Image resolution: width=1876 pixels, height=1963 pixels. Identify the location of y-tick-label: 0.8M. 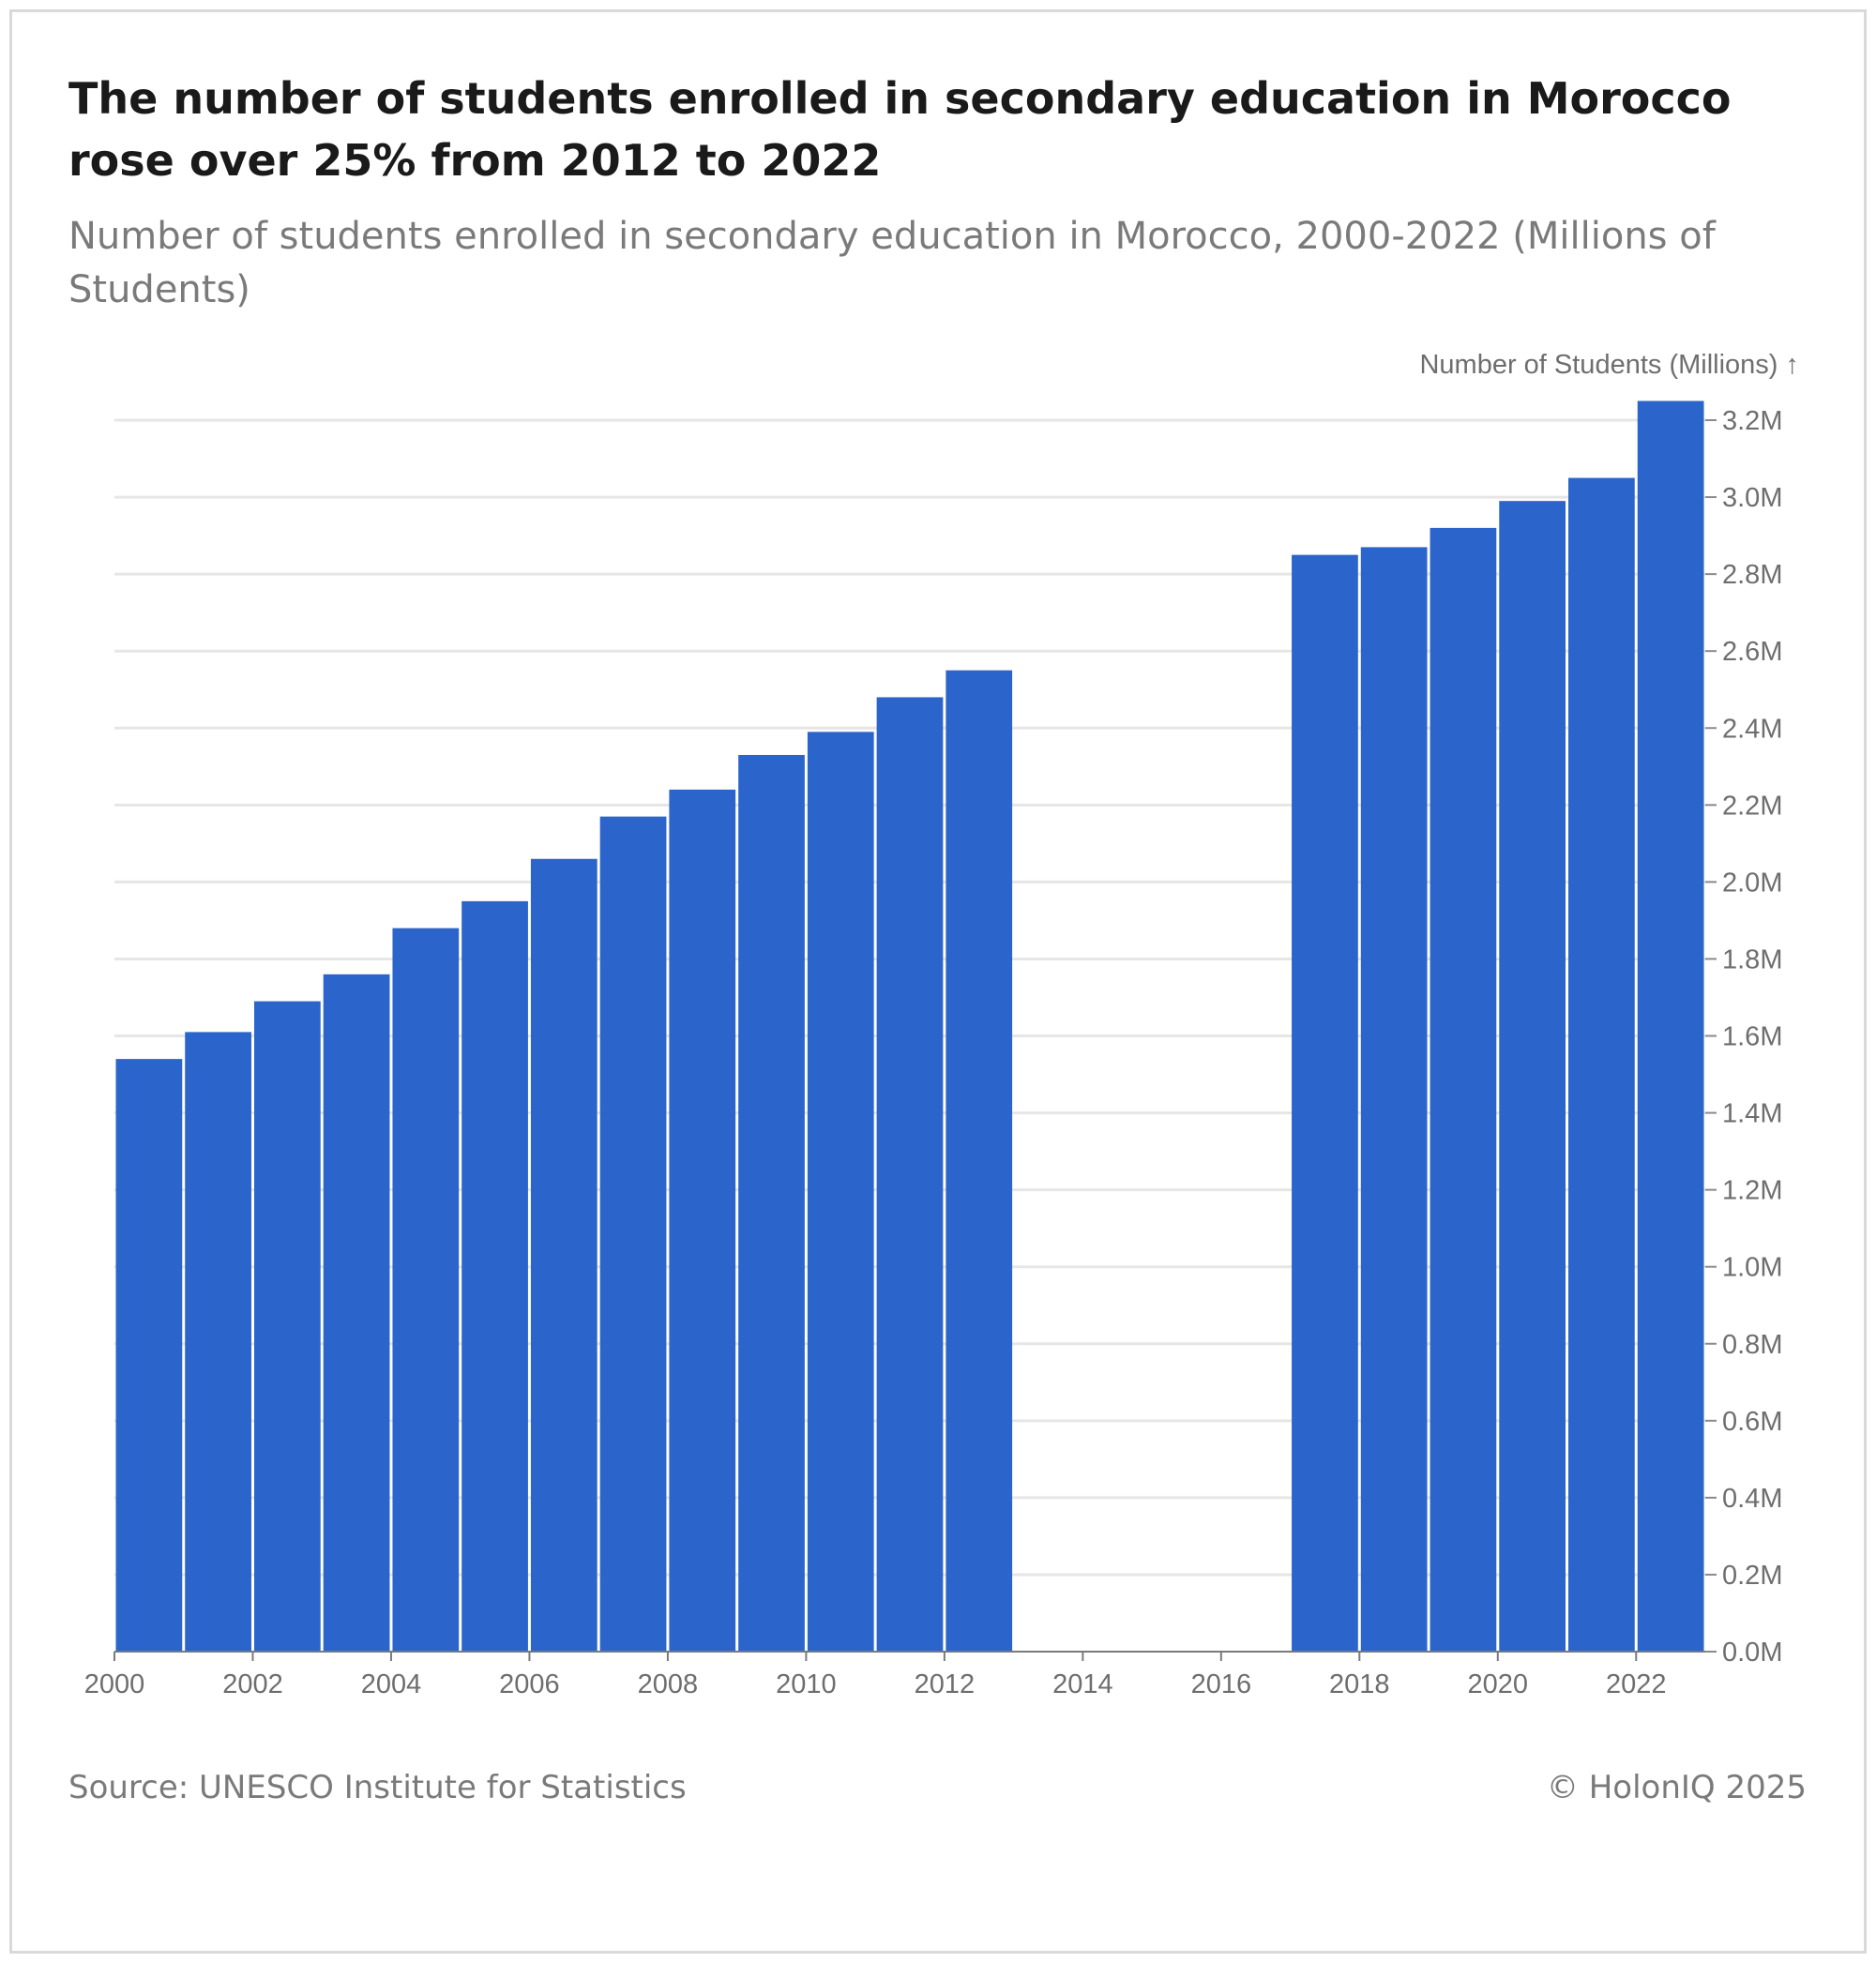
(1752, 1345).